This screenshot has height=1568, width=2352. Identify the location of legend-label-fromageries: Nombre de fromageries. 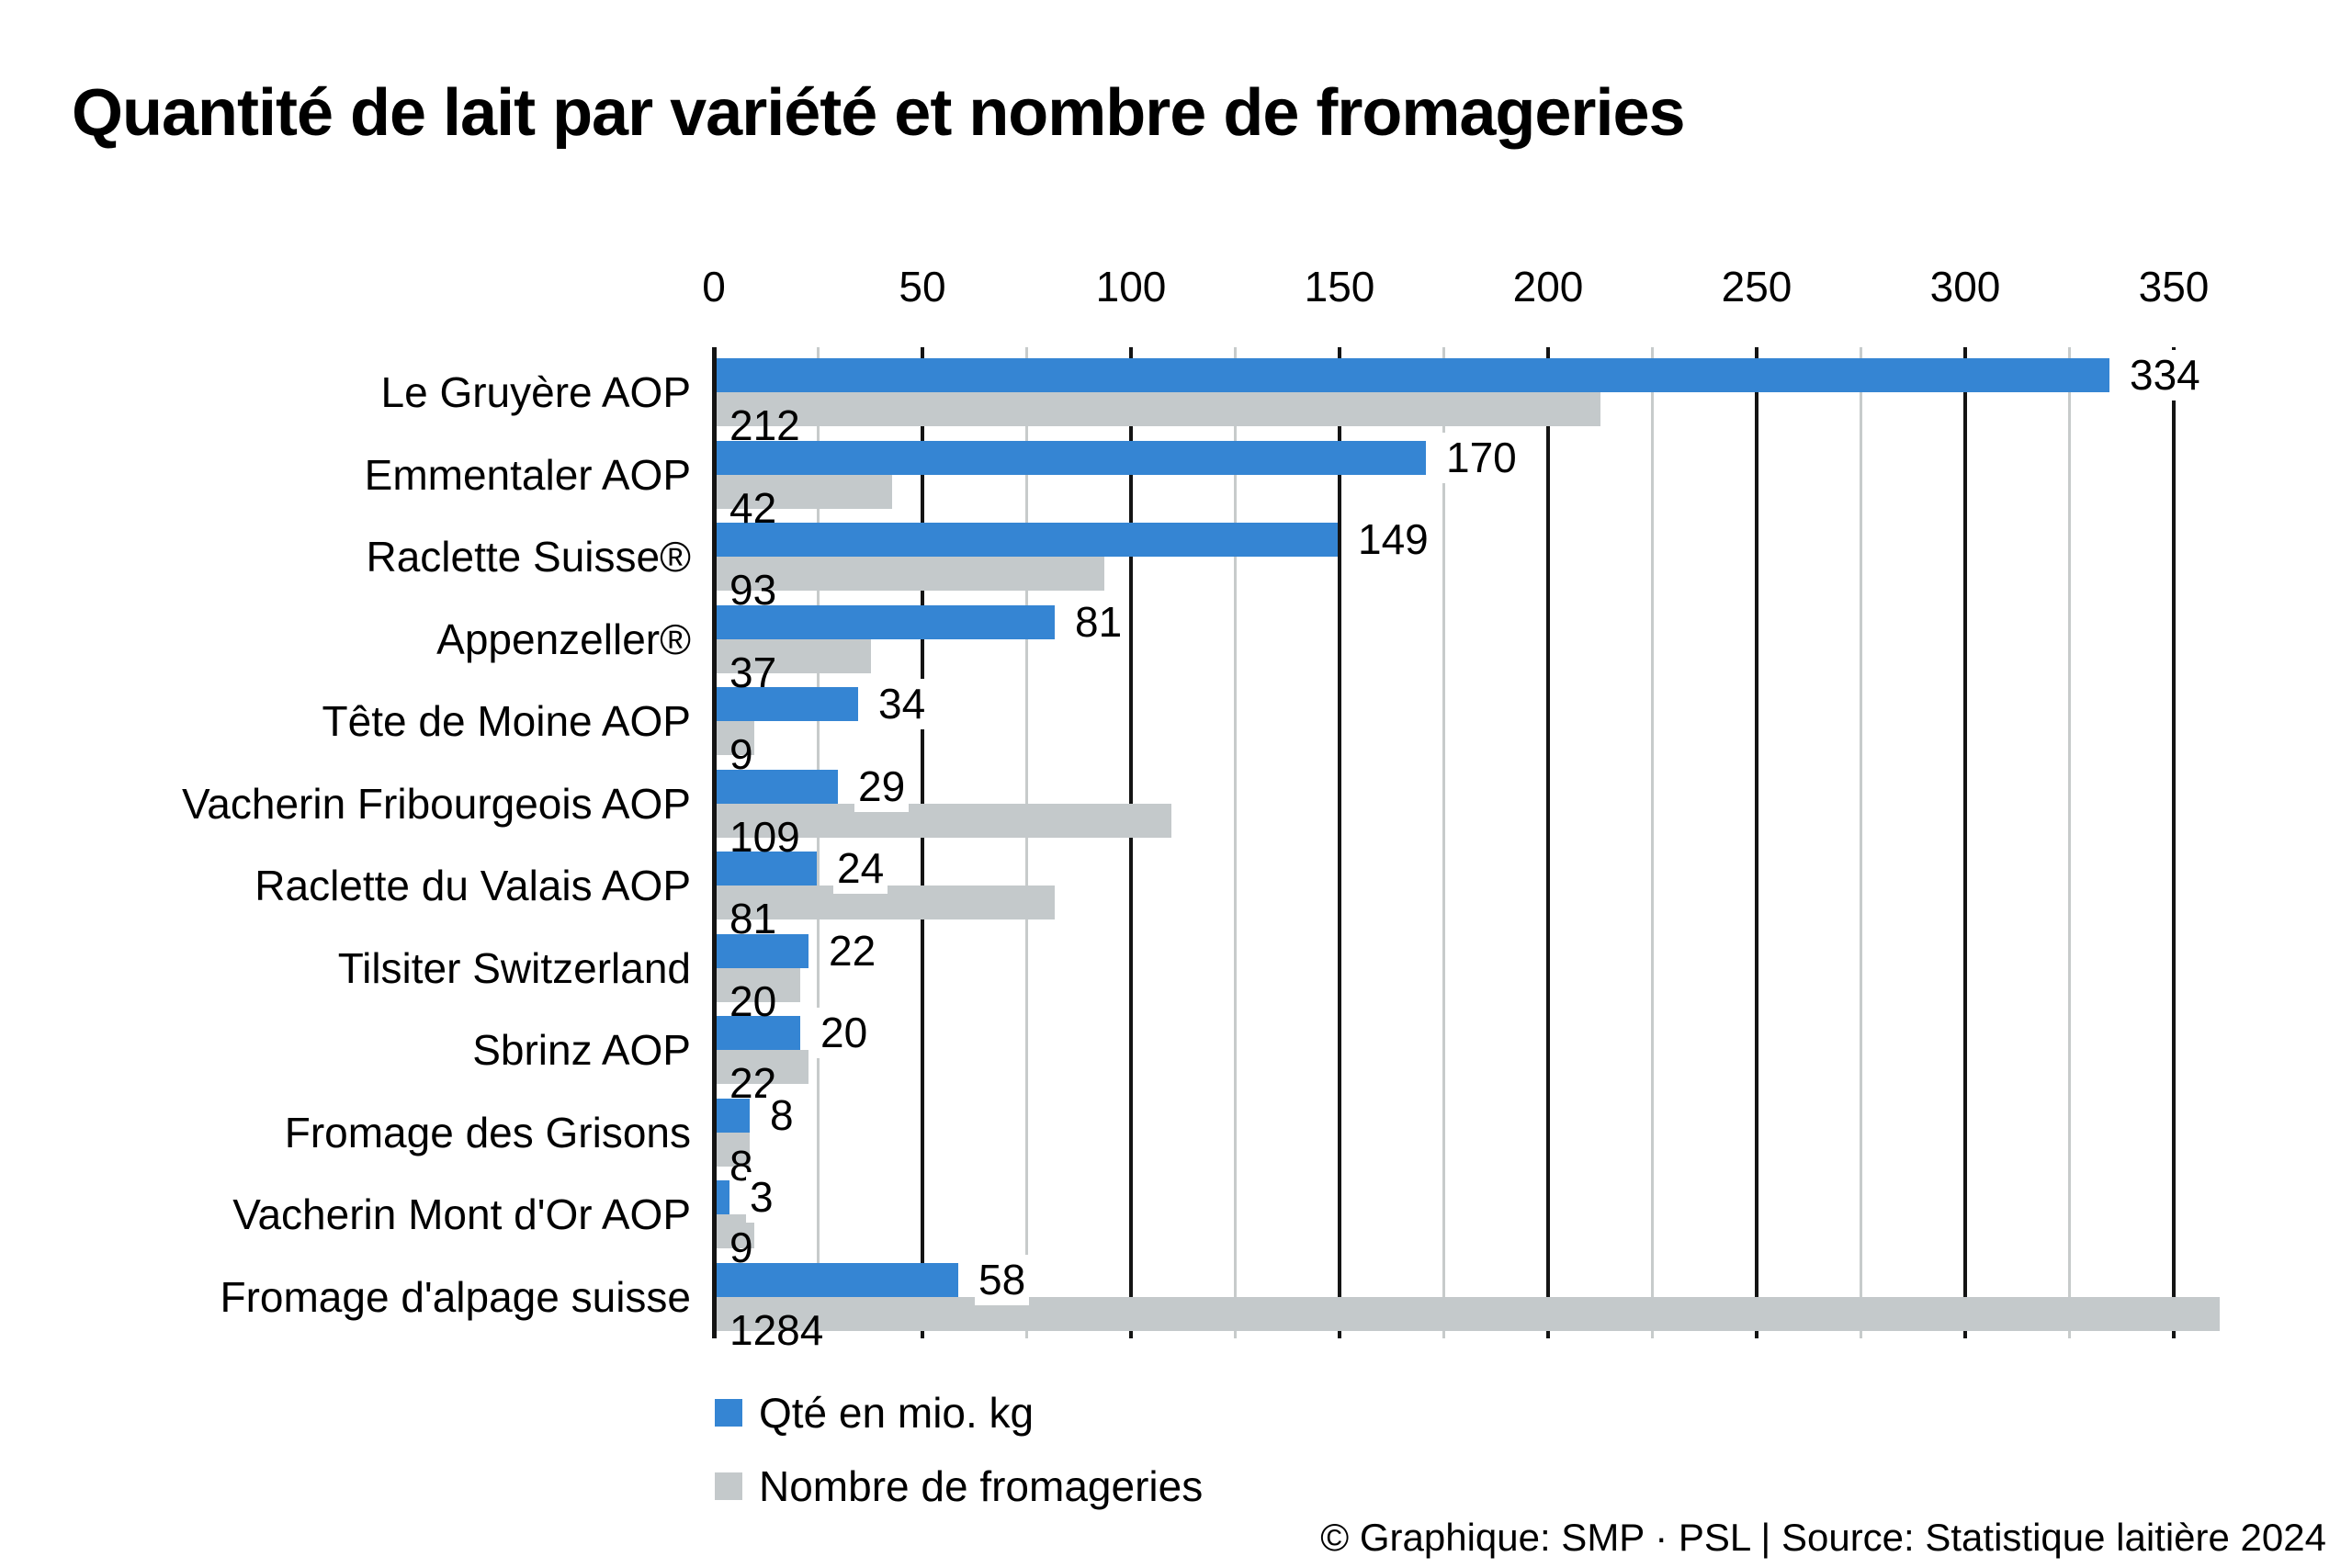
(982, 1486).